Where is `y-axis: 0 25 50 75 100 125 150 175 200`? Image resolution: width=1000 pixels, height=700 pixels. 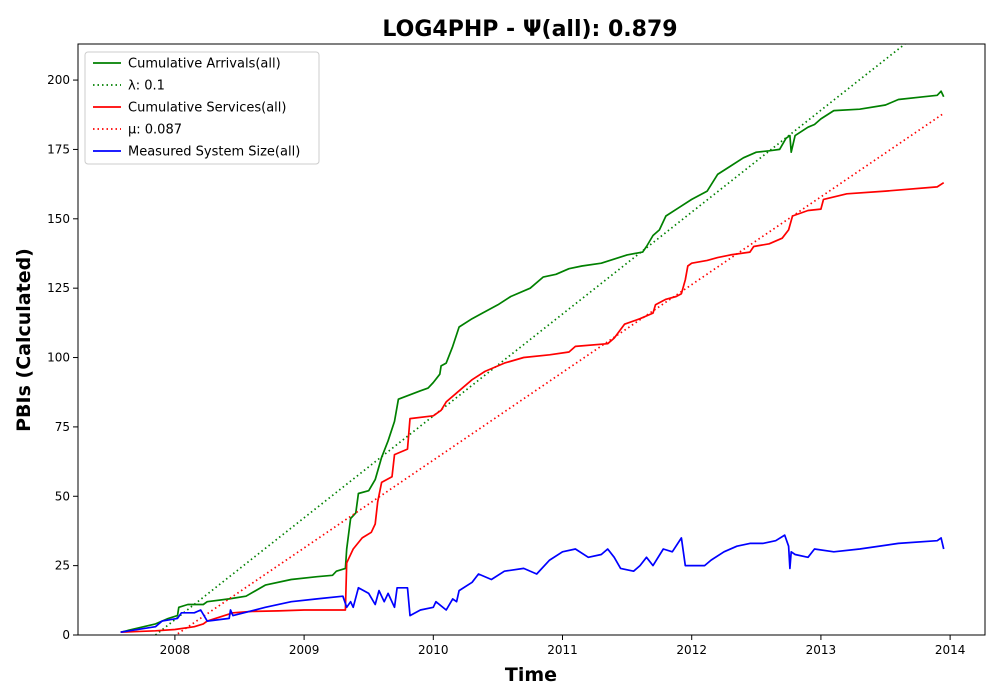 y-axis: 0 25 50 75 100 125 150 175 200 is located at coordinates (62, 357).